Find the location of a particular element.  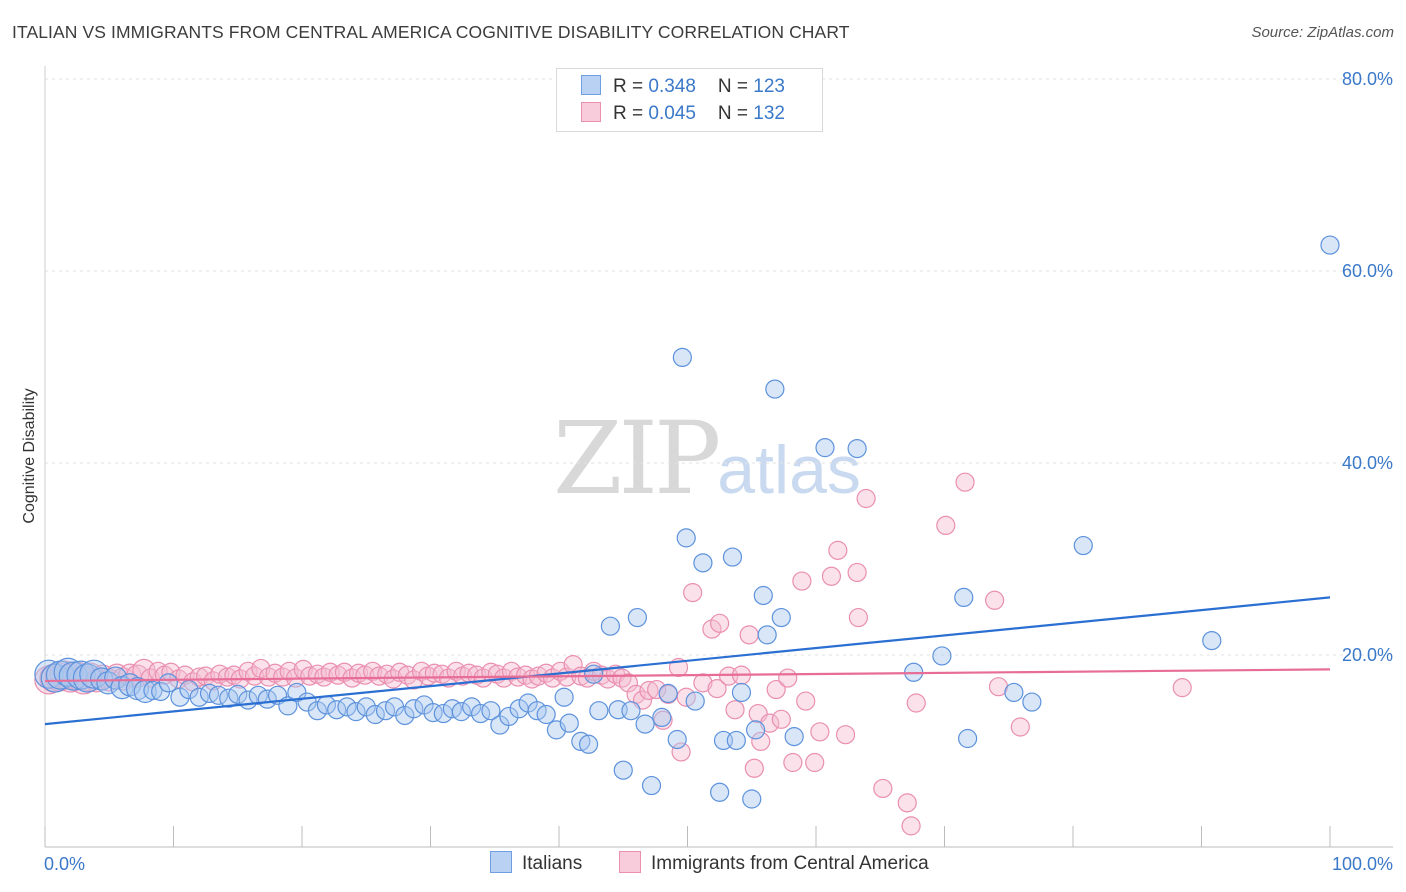

immigrants-legend-swatch is located at coordinates (630, 862).